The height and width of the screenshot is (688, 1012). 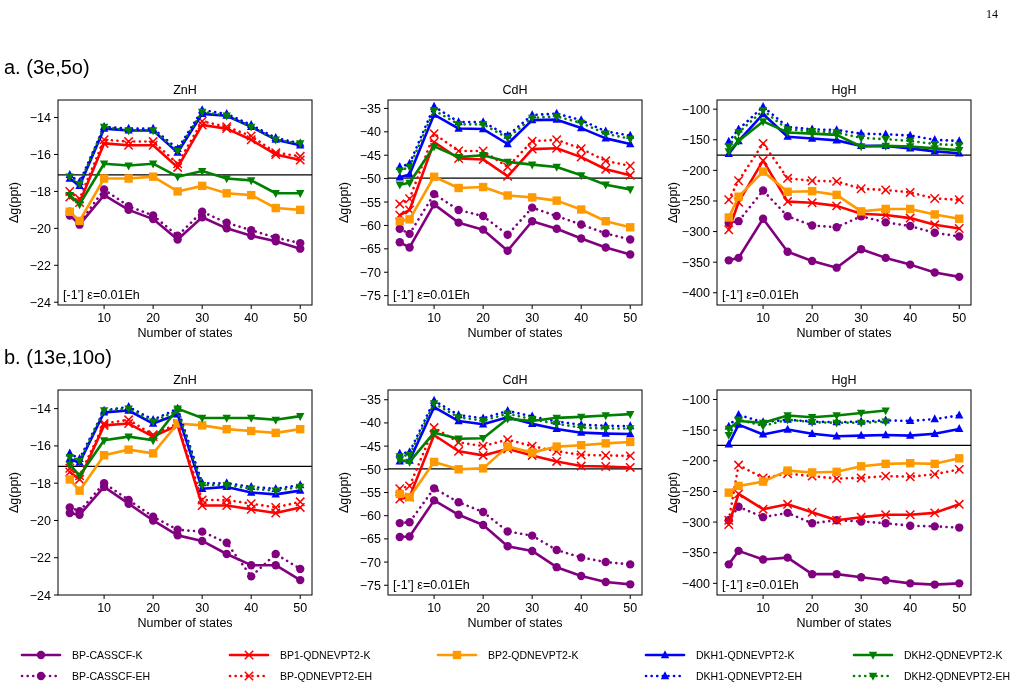 I want to click on chart-title: ZnH, so click(x=185, y=380).